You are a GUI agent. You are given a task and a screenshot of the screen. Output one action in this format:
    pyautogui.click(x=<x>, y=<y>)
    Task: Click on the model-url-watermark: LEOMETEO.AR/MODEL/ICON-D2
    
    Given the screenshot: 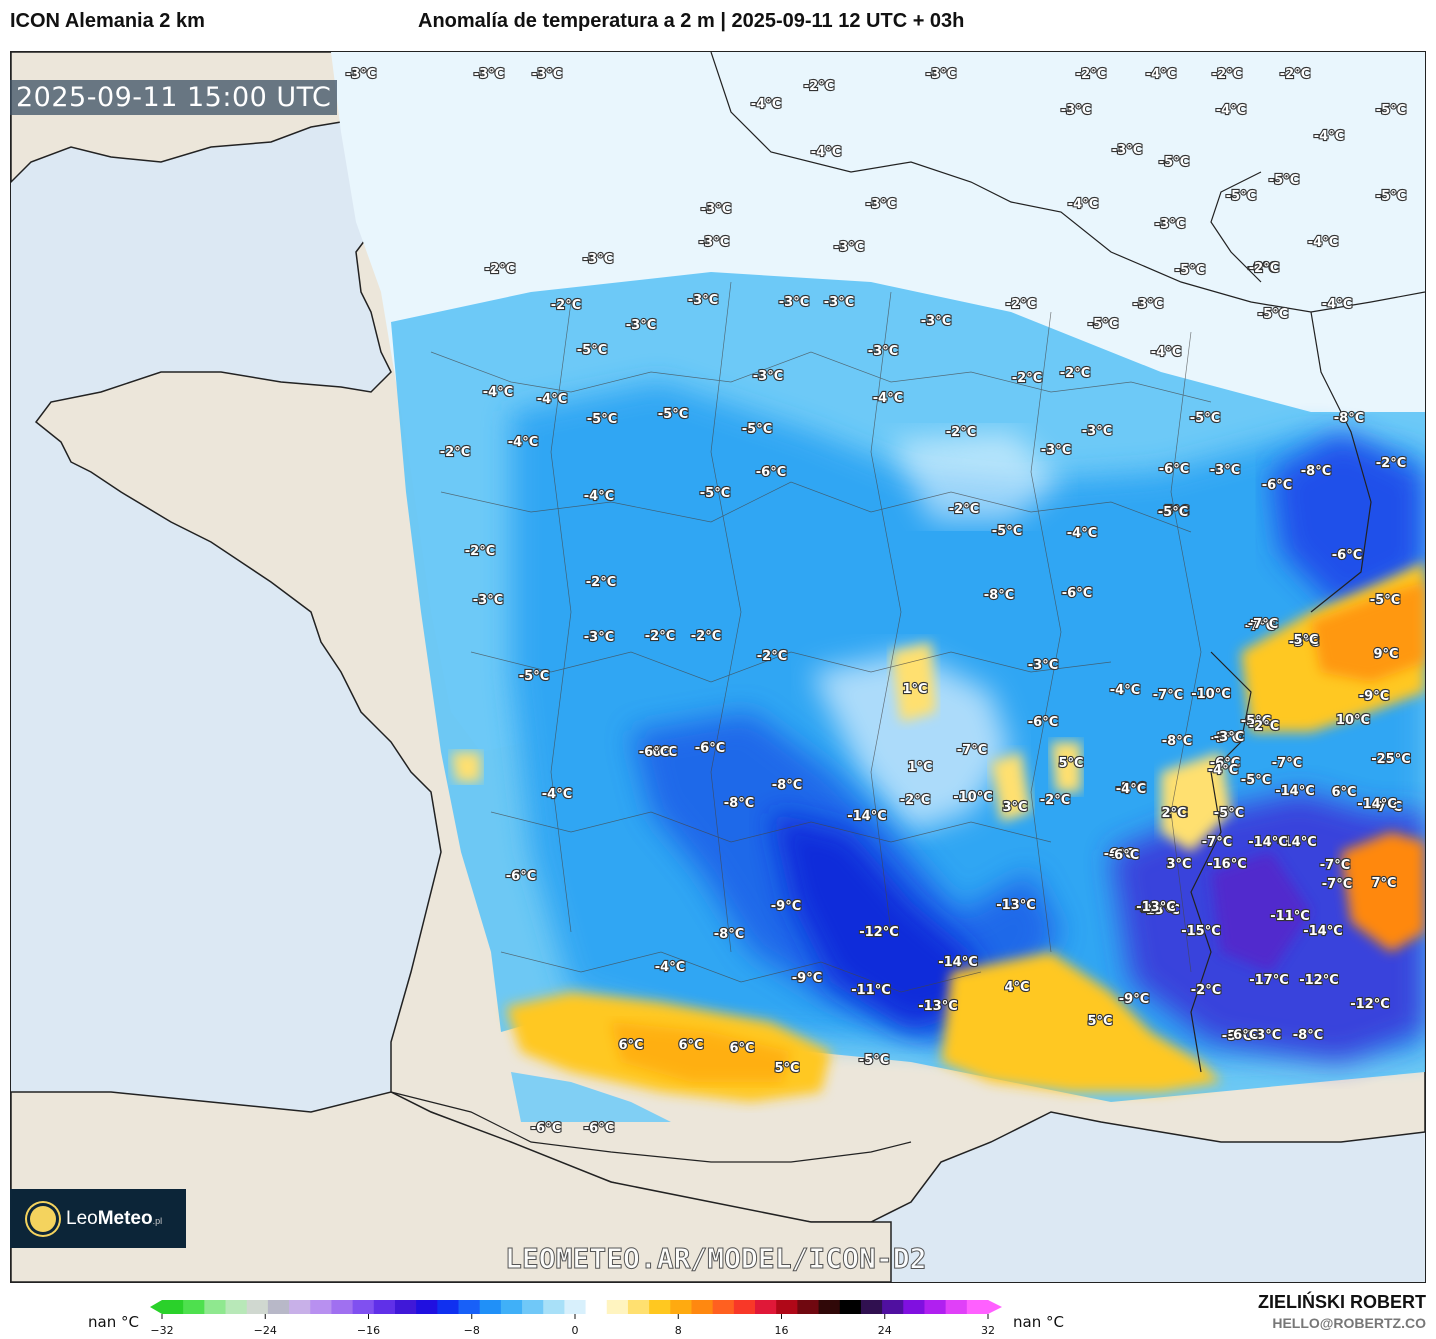 What is the action you would take?
    pyautogui.click(x=715, y=1259)
    